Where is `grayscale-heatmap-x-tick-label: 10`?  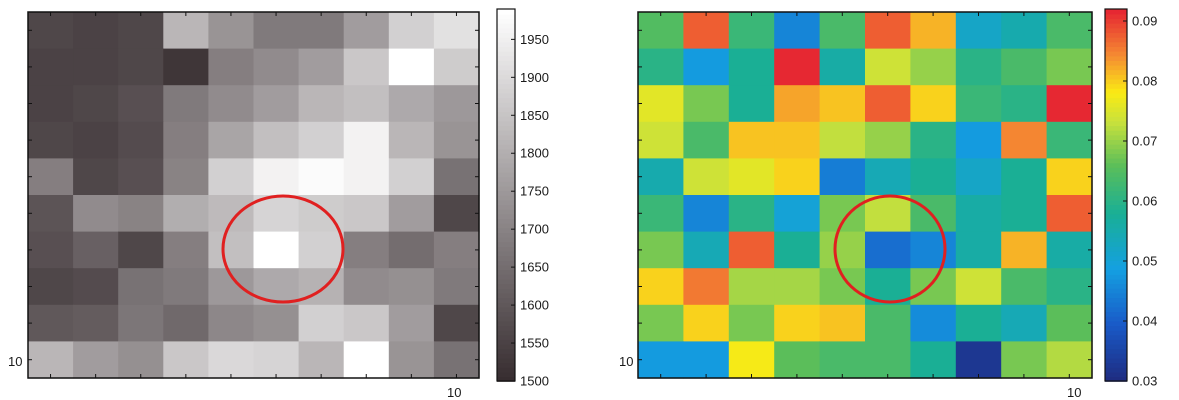
grayscale-heatmap-x-tick-label: 10 is located at coordinates (454, 392).